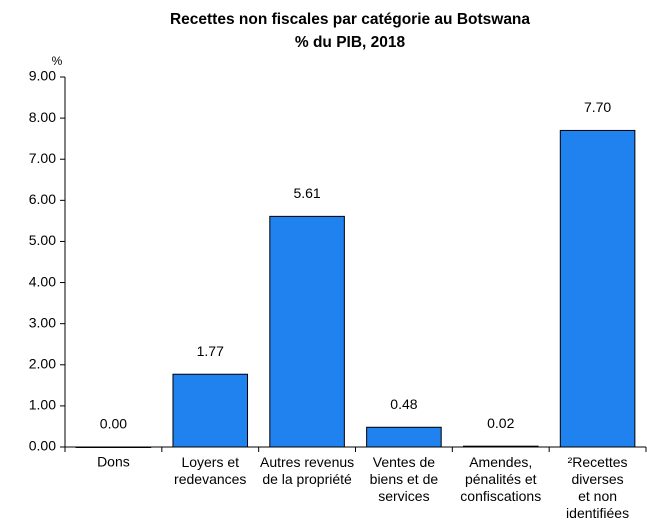 The width and height of the screenshot is (647, 531). What do you see at coordinates (210, 351) in the screenshot?
I see `value-label: 1.77` at bounding box center [210, 351].